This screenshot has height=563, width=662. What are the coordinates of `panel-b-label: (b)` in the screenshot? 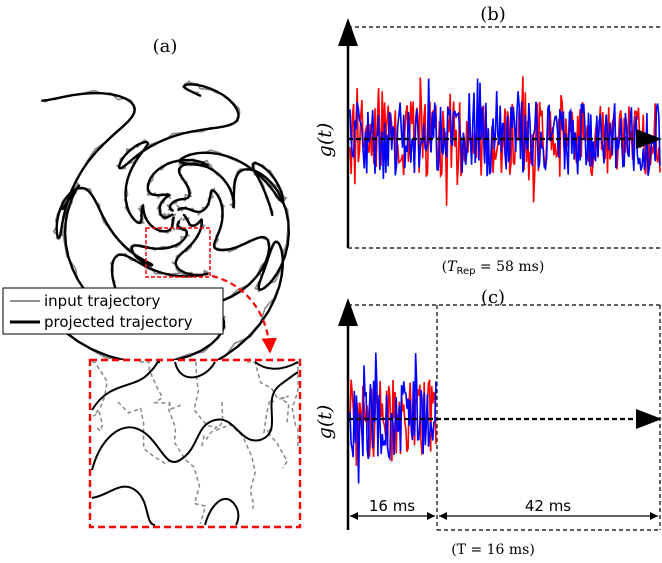 It's located at (493, 14).